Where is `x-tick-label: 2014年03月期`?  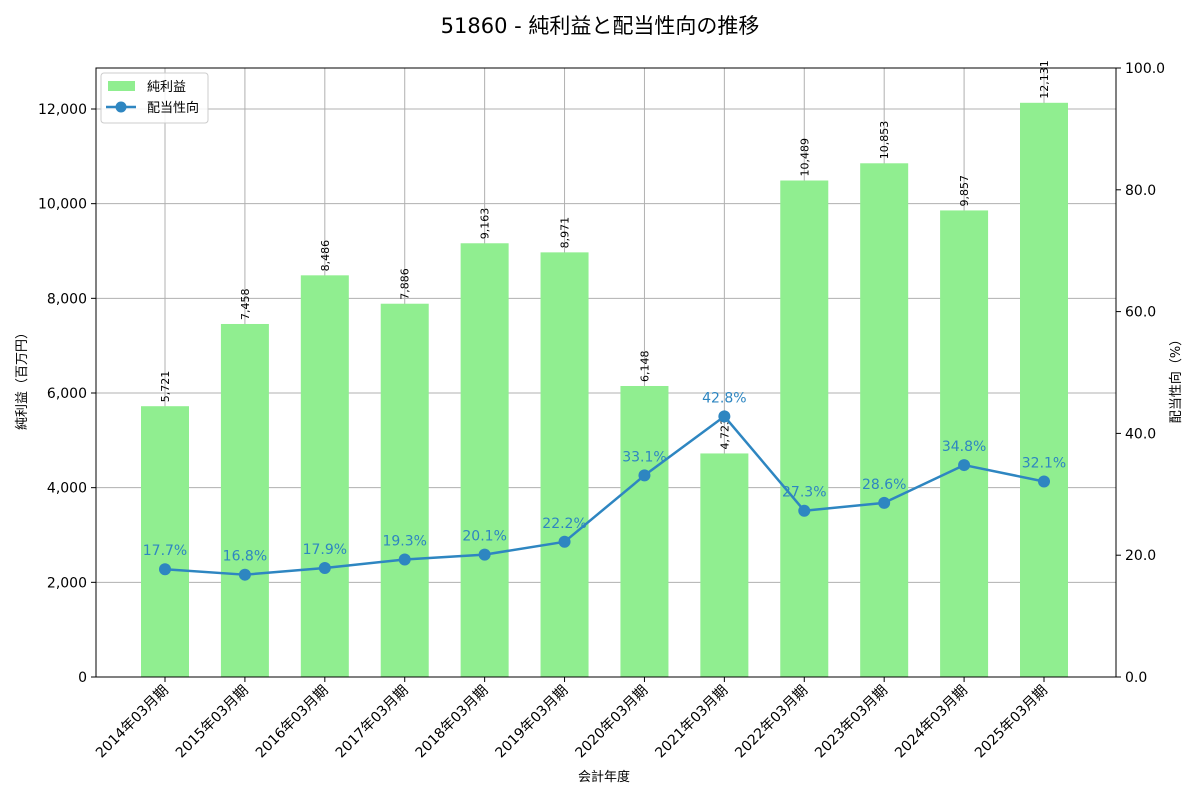 x-tick-label: 2014年03月期 is located at coordinates (132, 722).